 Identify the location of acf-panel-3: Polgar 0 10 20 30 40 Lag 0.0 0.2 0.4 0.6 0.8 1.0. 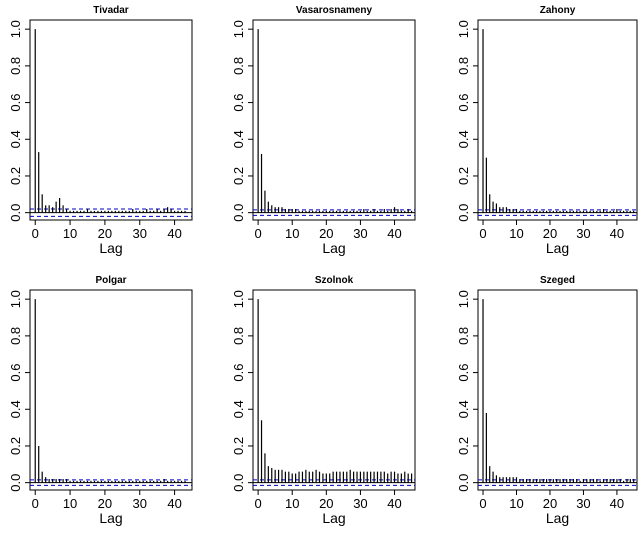
(100, 400).